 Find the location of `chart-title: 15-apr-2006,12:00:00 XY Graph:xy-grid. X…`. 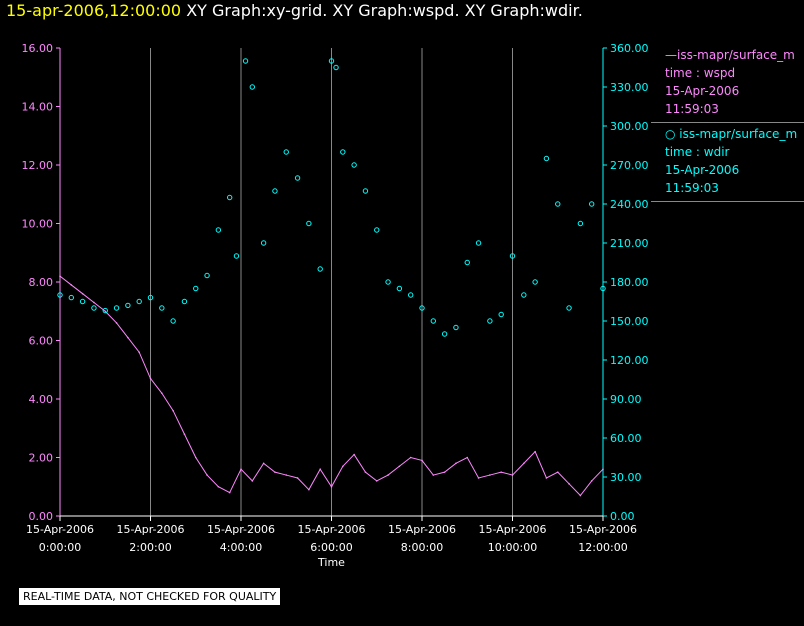

chart-title: 15-apr-2006,12:00:00 XY Graph:xy-grid. X… is located at coordinates (294, 10).